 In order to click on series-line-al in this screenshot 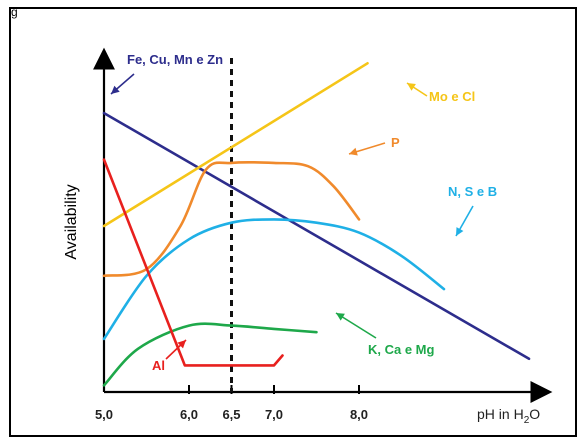, I will do `click(193, 262)`.